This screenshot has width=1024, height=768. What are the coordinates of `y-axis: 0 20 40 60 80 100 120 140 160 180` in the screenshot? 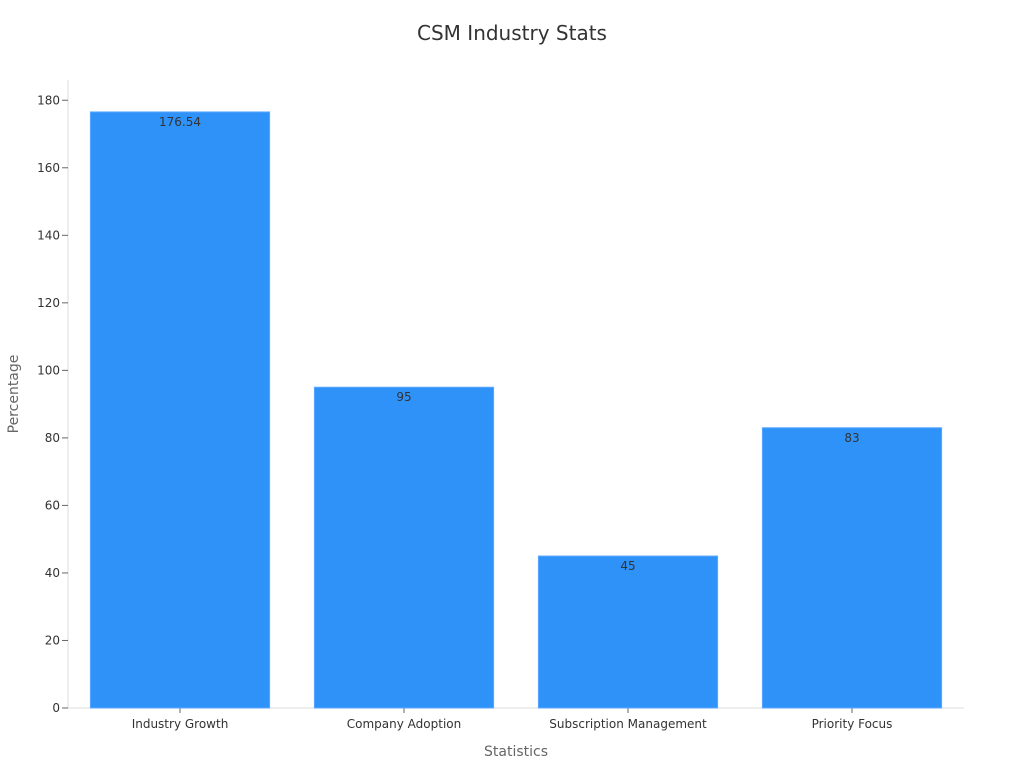 It's located at (53, 397).